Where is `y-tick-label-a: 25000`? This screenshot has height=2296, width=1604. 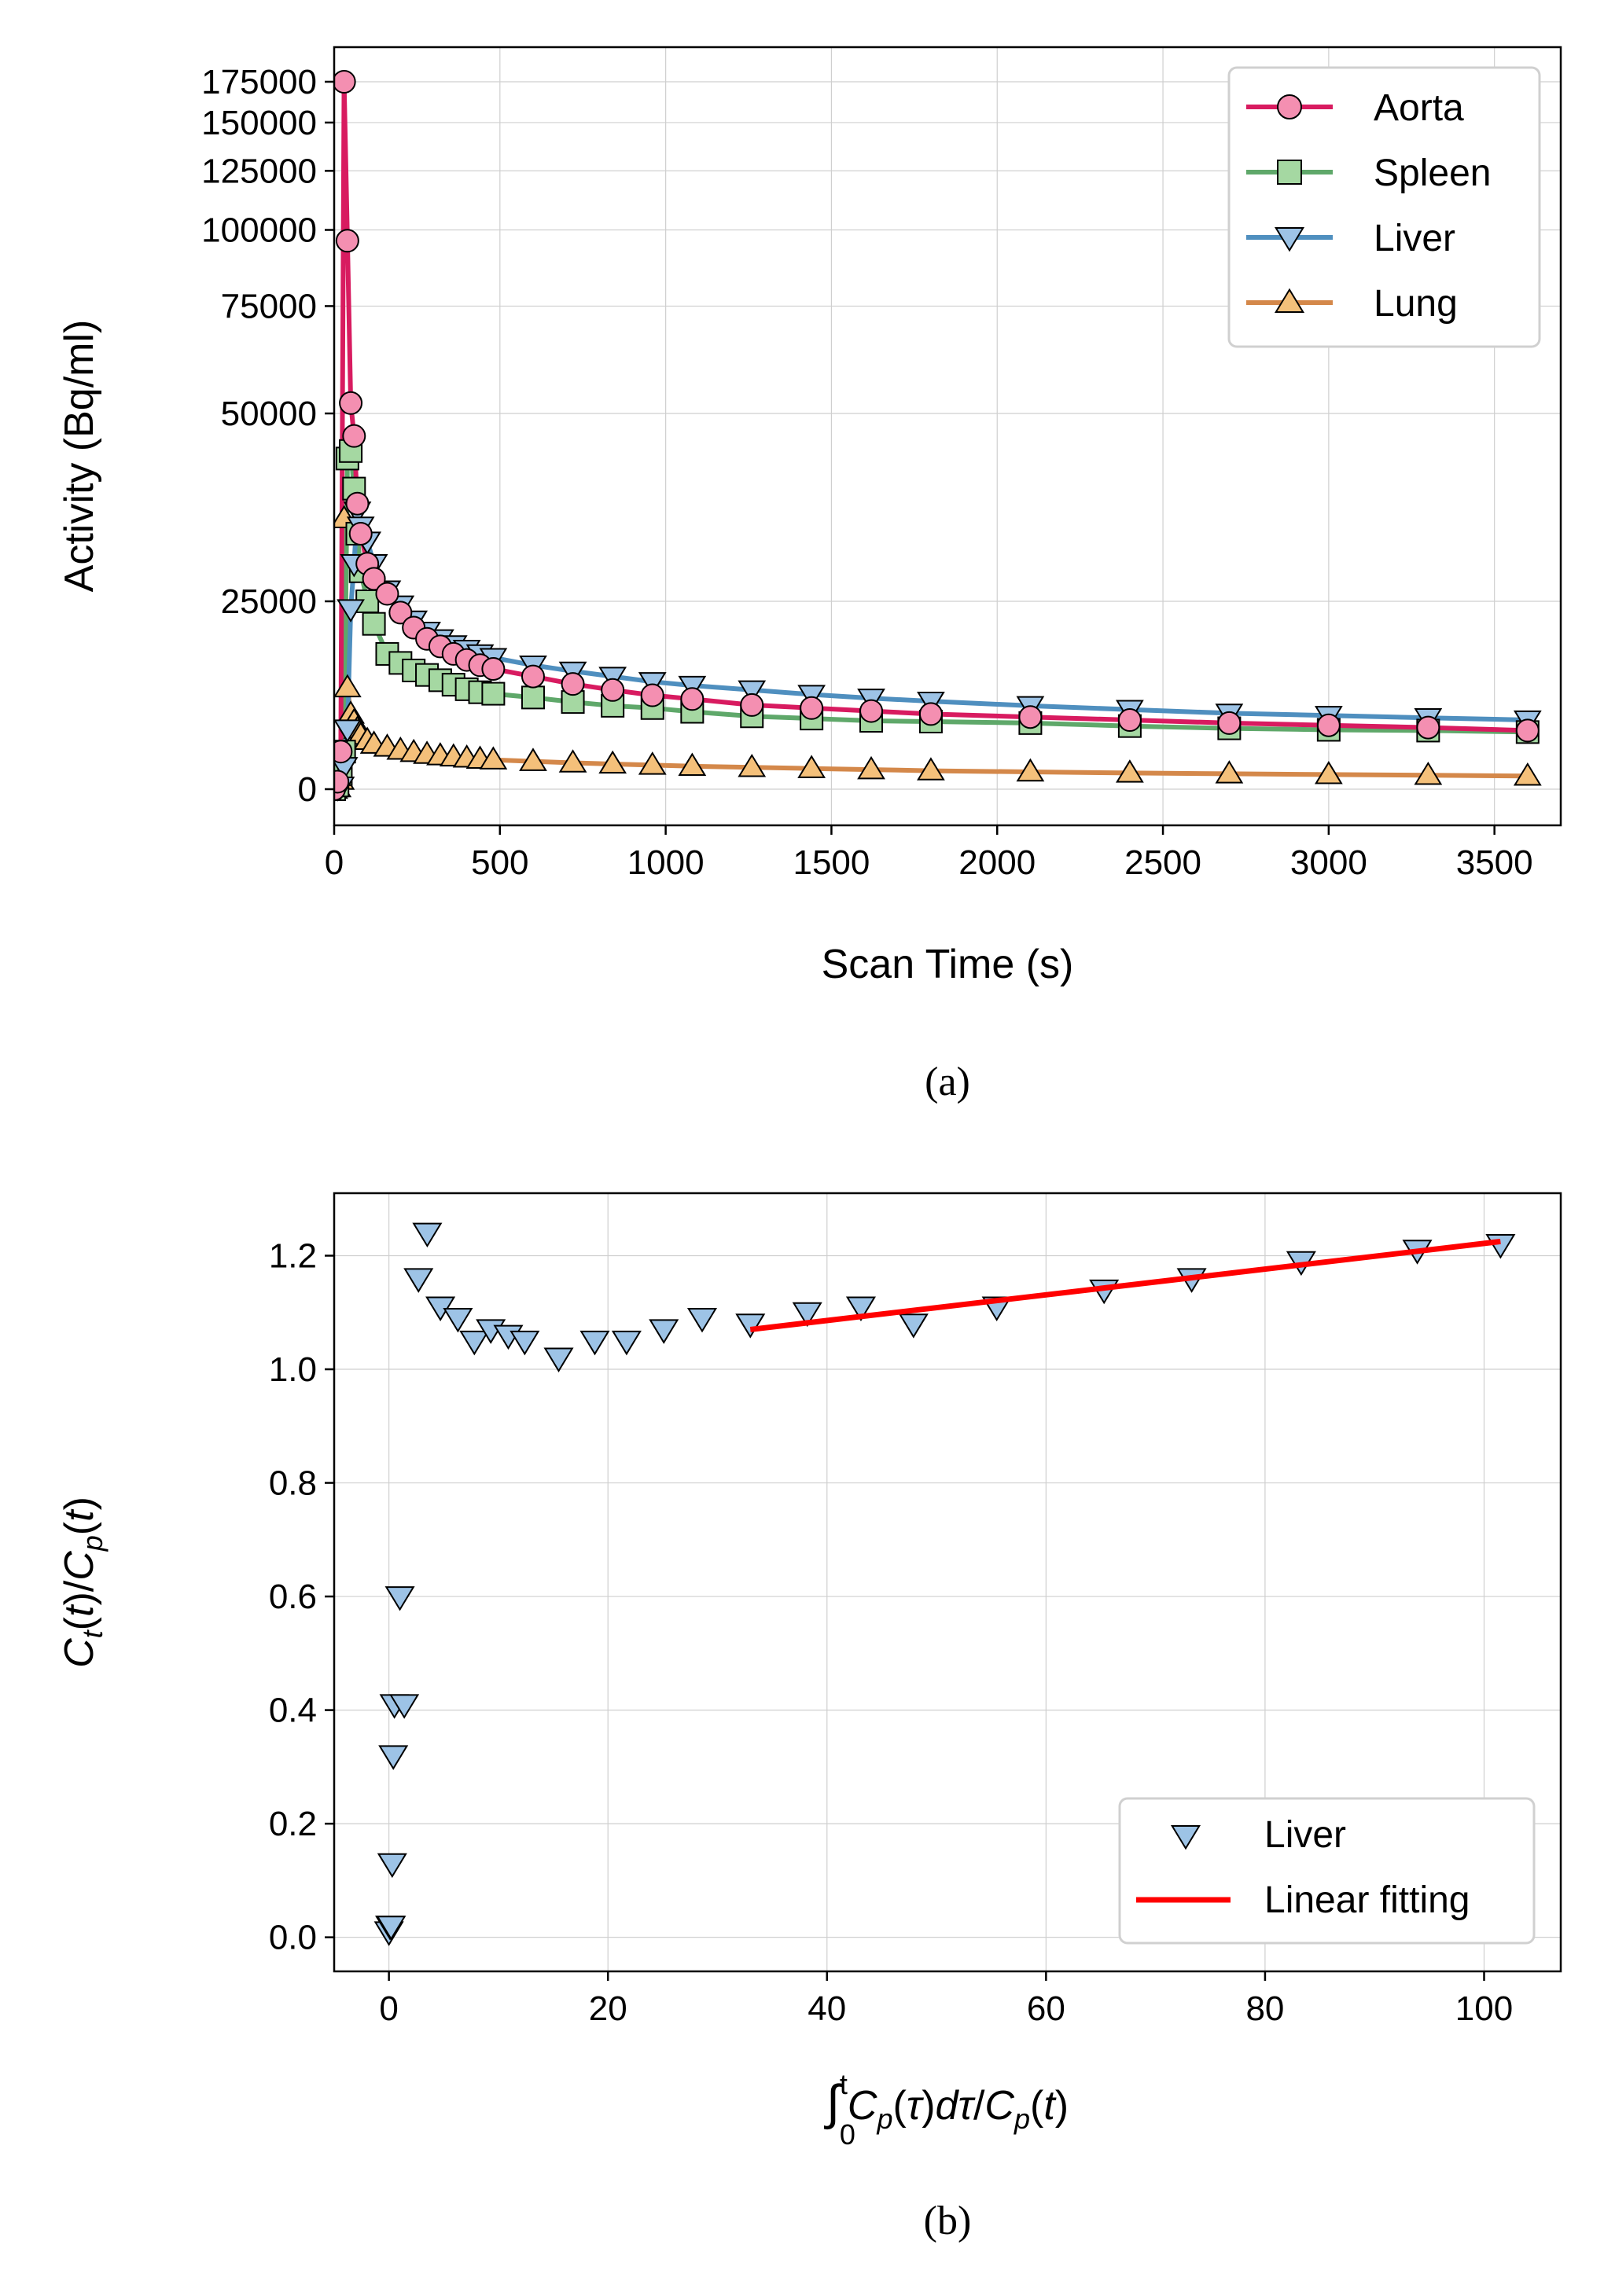 y-tick-label-a: 25000 is located at coordinates (269, 601).